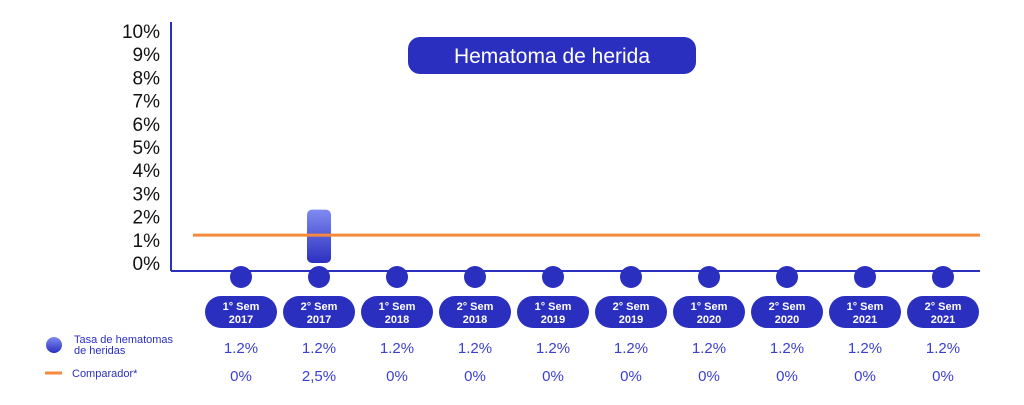 The image size is (1024, 405). Describe the element at coordinates (147, 125) in the screenshot. I see `y-tick-label: 6%` at that location.